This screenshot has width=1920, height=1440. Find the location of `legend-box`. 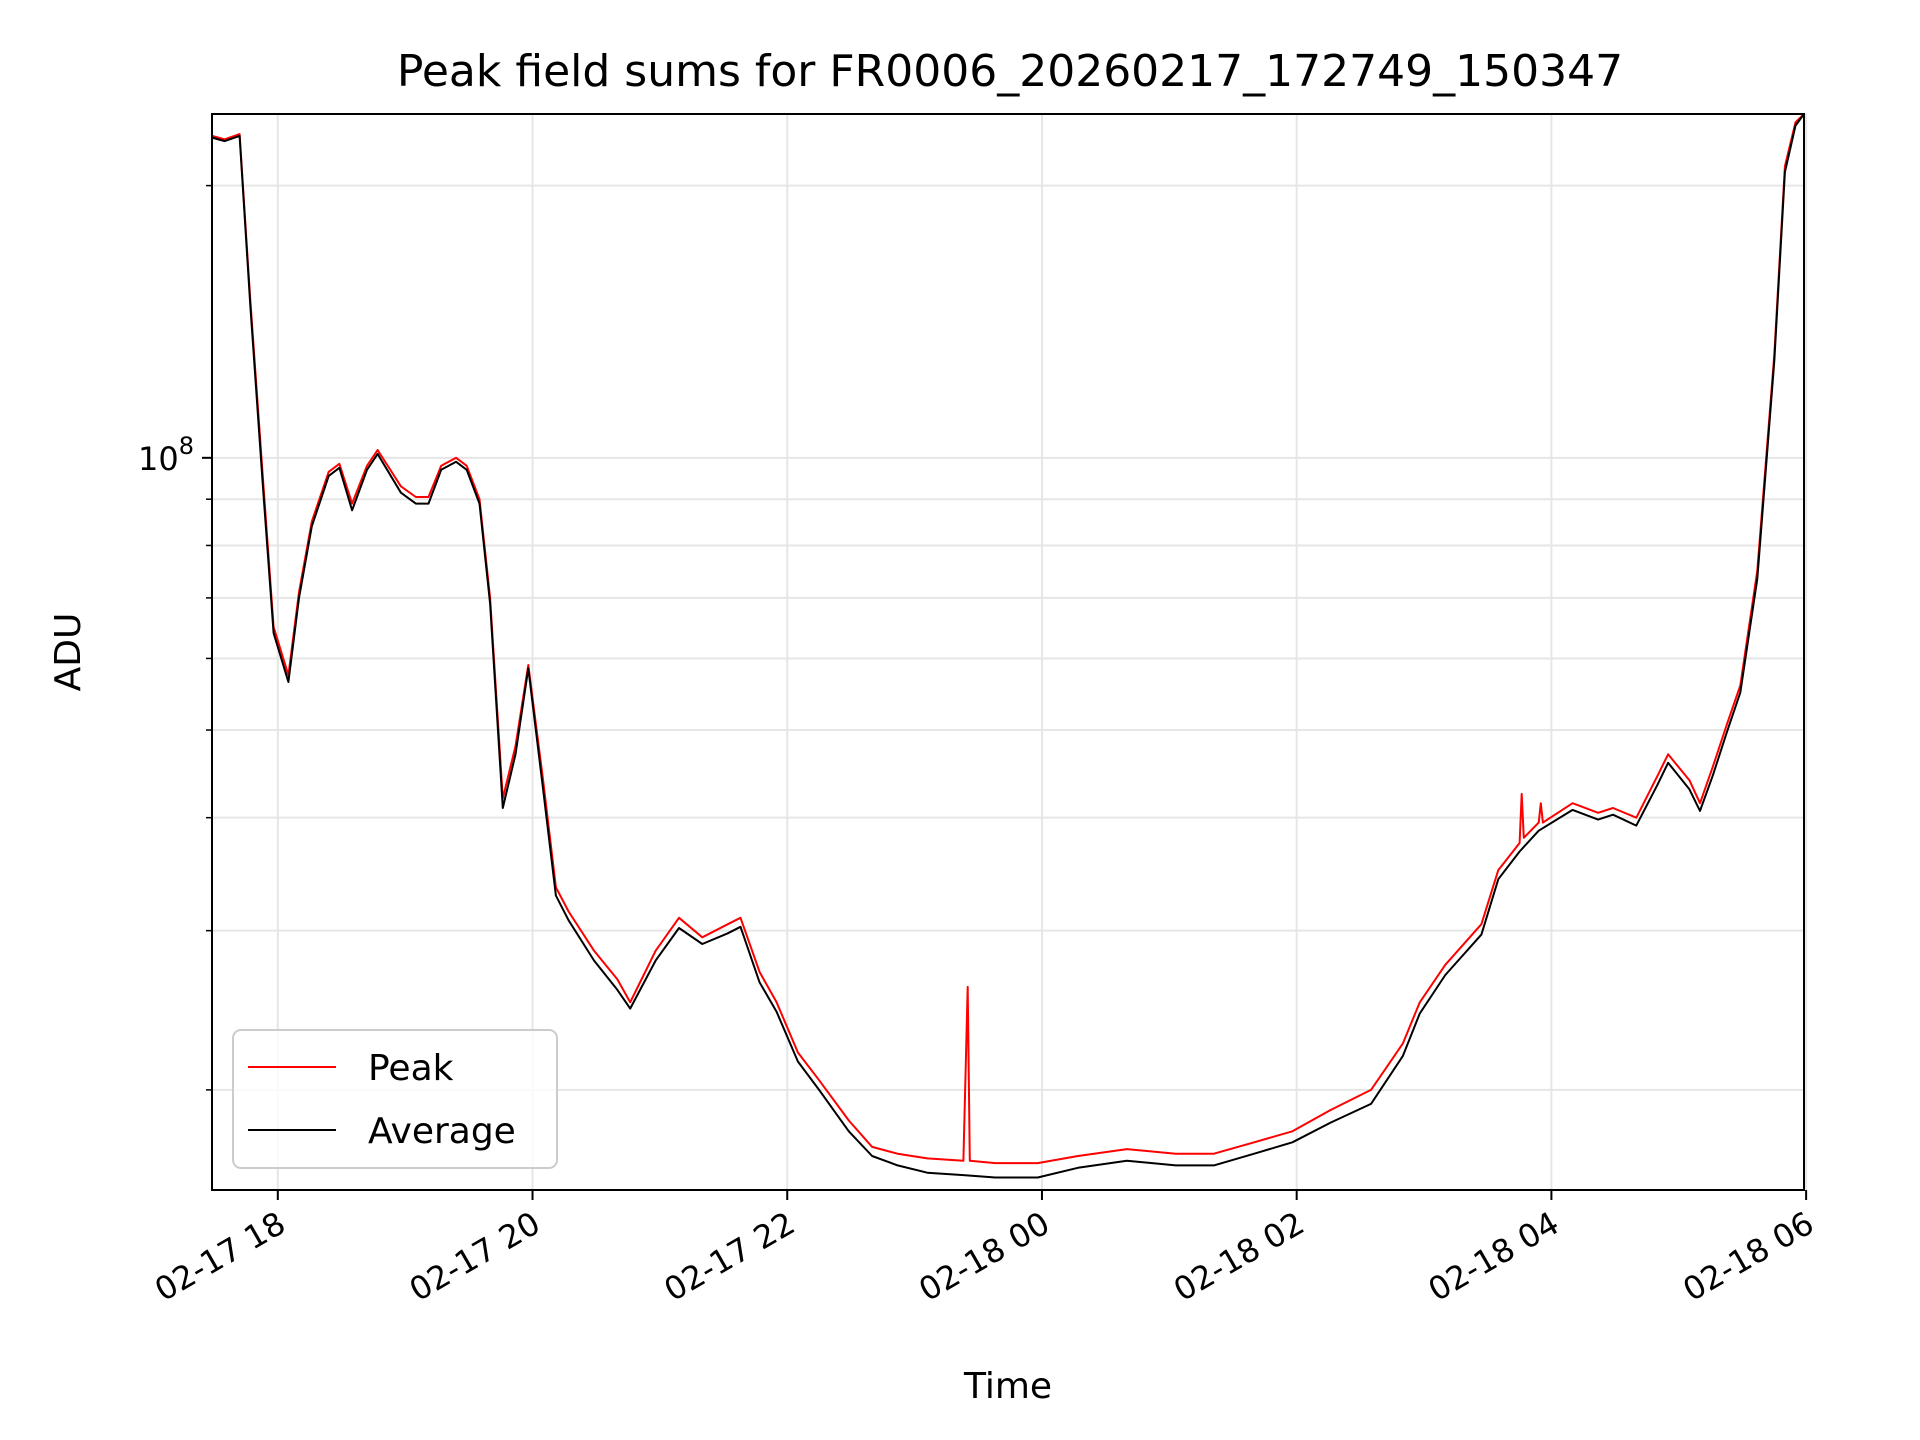

legend-box is located at coordinates (395, 1099).